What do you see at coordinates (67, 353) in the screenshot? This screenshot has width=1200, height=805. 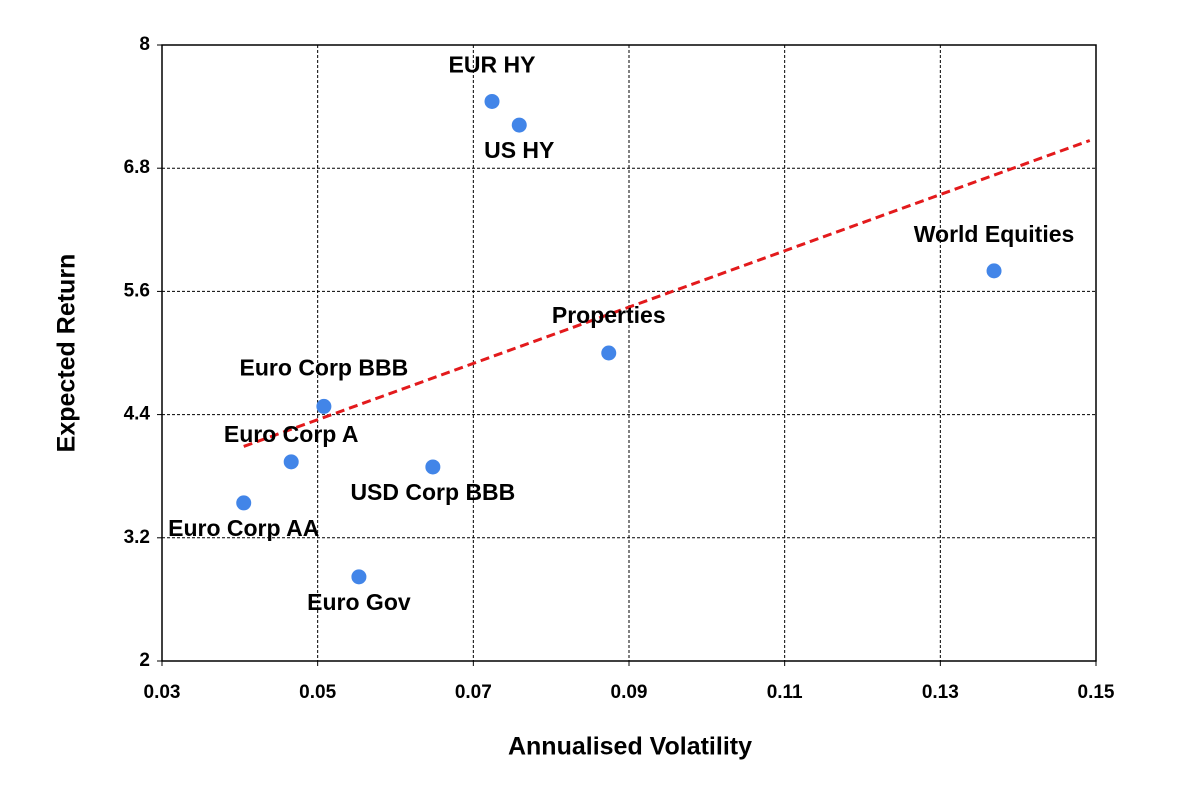 I see `y-axis-label: Expected Return` at bounding box center [67, 353].